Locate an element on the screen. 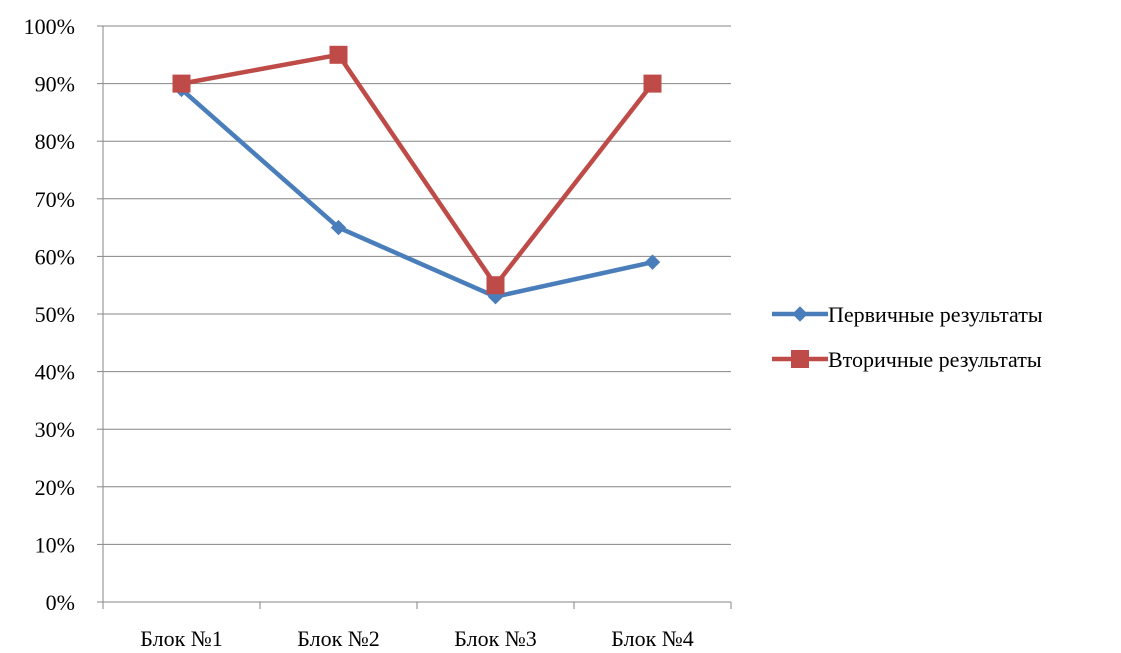 The width and height of the screenshot is (1121, 653). legend-item: Первичные результаты is located at coordinates (907, 314).